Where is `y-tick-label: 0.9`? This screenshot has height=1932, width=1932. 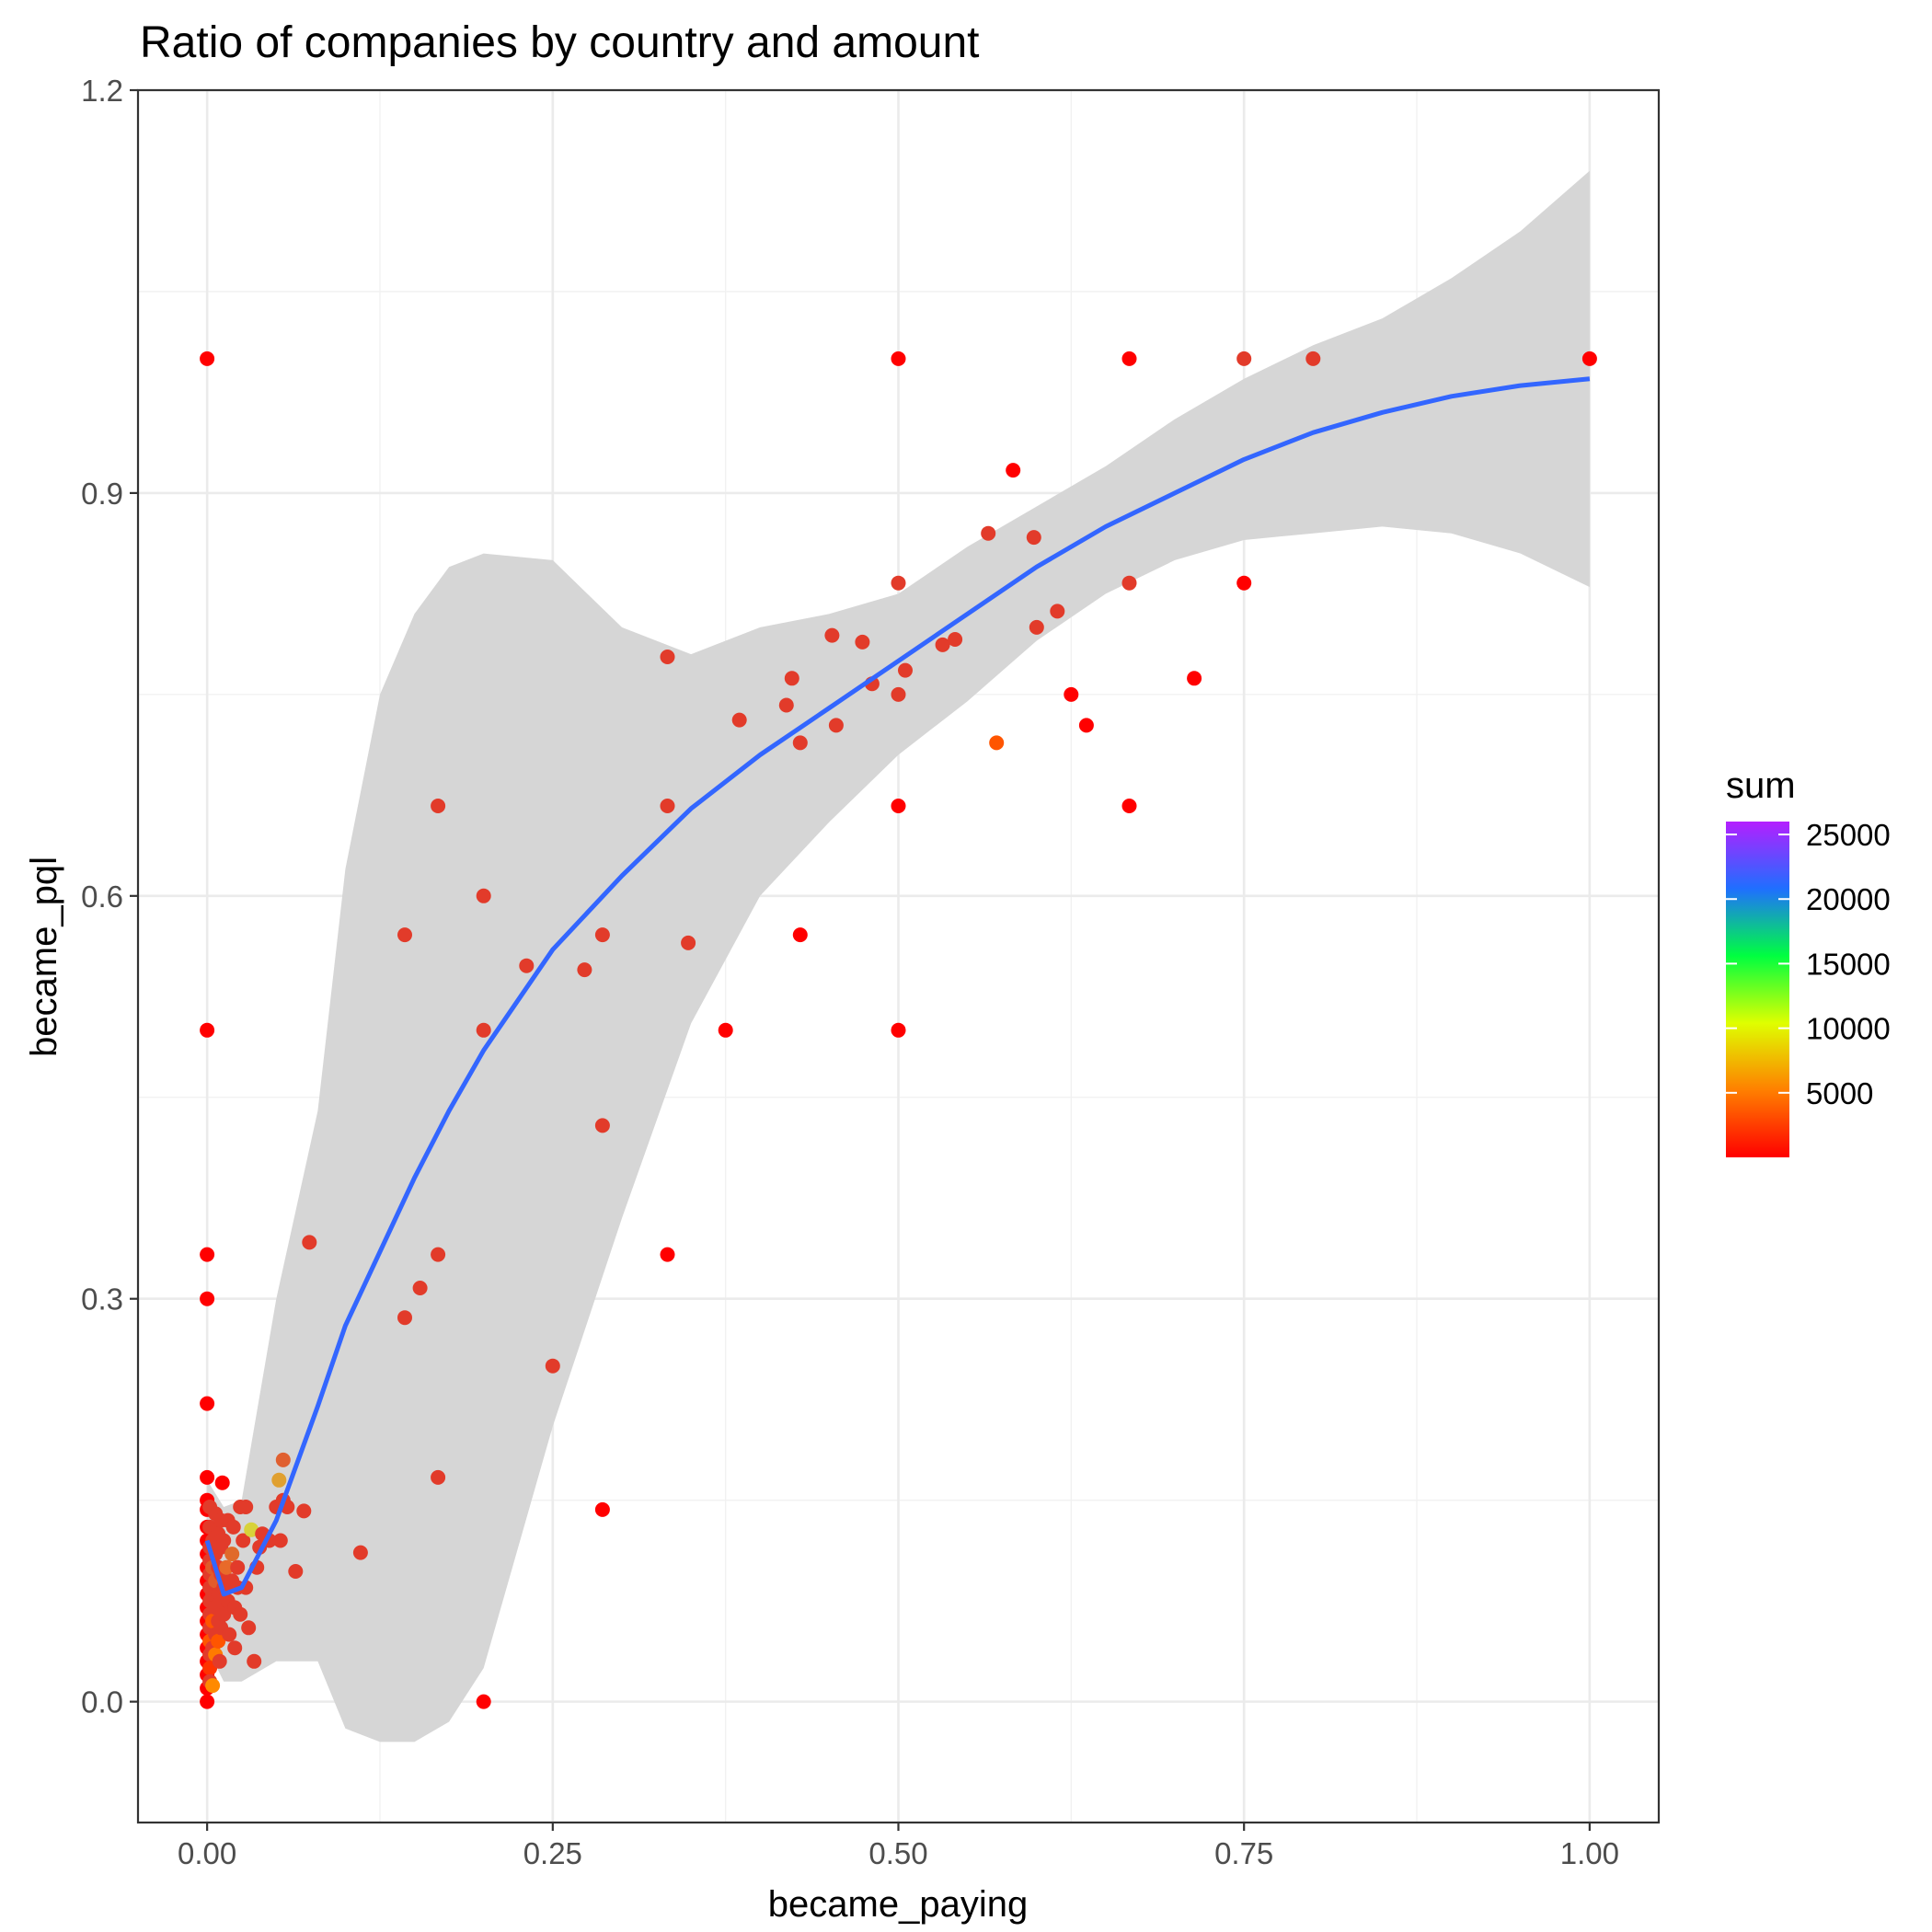
y-tick-label: 0.9 is located at coordinates (102, 494).